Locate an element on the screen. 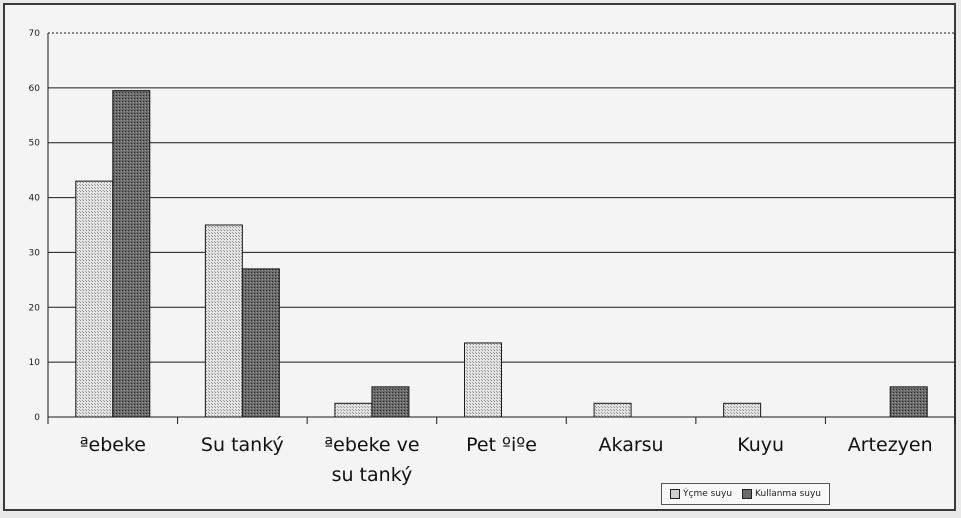 This screenshot has width=961, height=518. x-category-label-line: Artezyen is located at coordinates (890, 445).